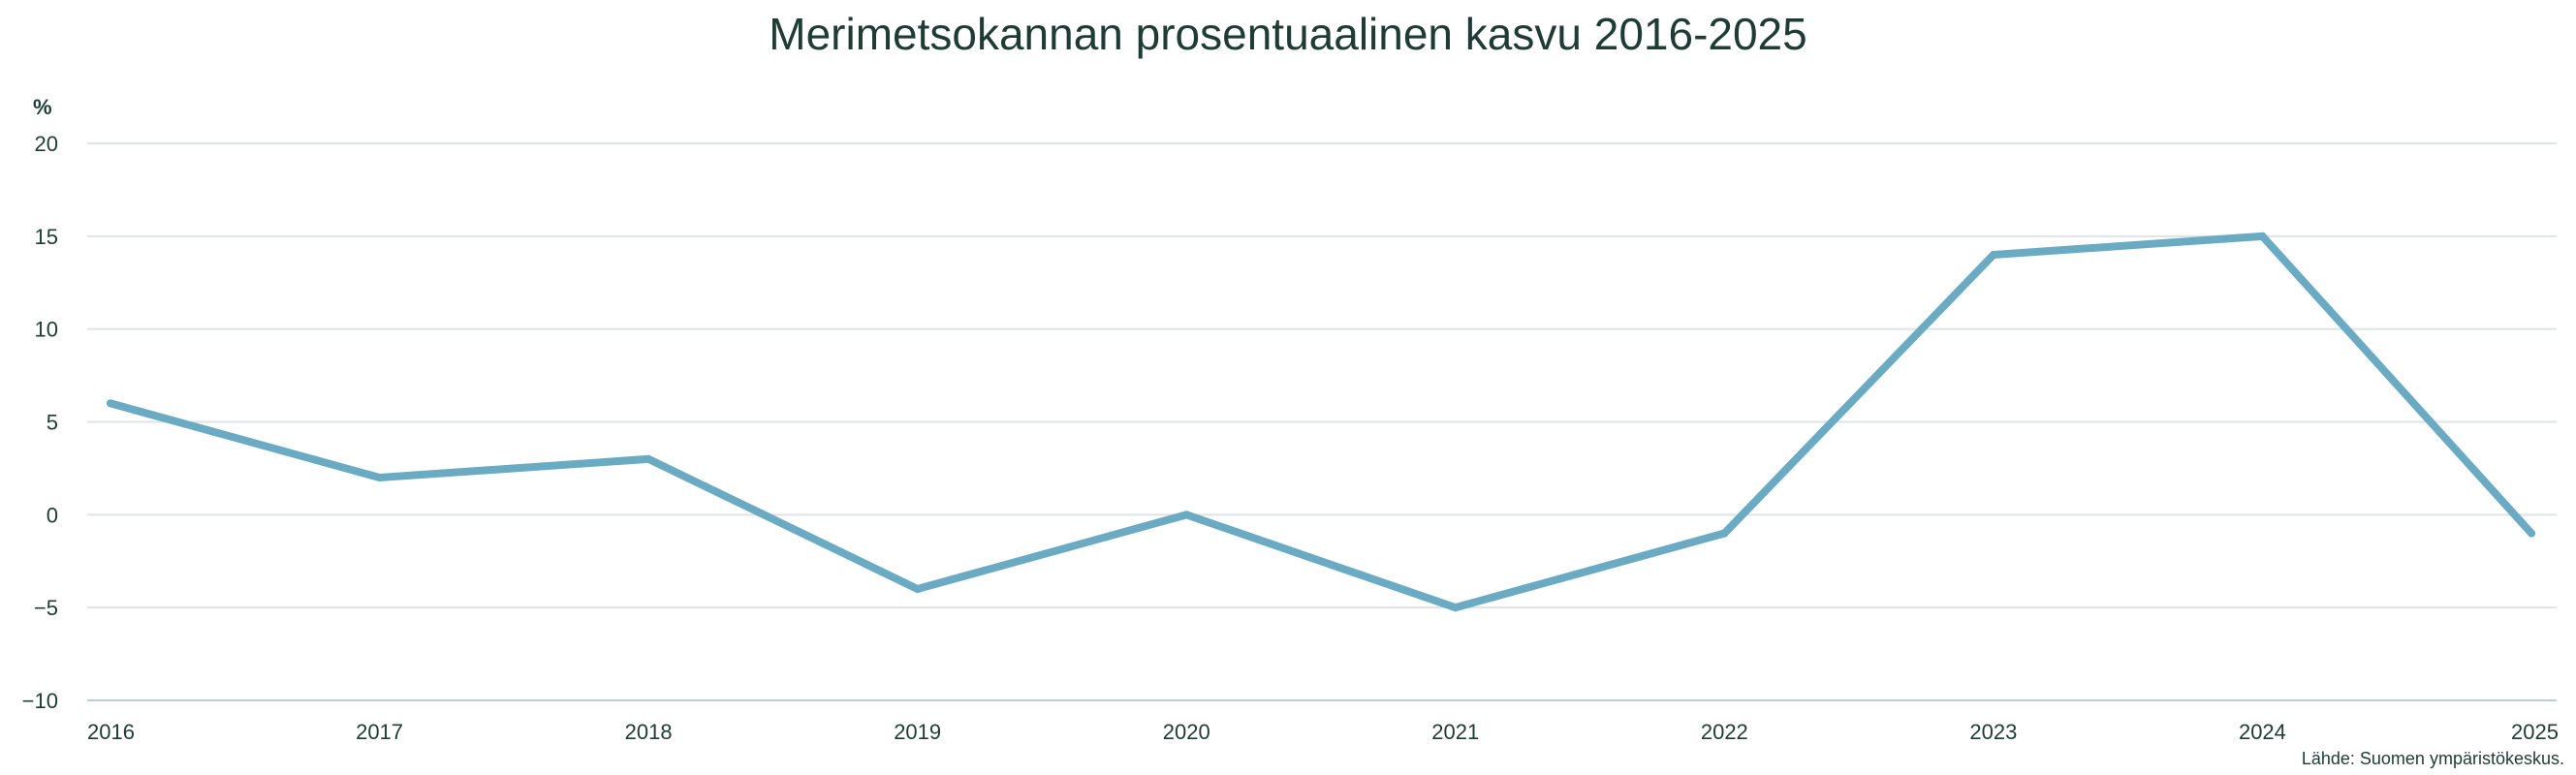 The image size is (2576, 775). What do you see at coordinates (42, 107) in the screenshot?
I see `y-axis-unit-label: %` at bounding box center [42, 107].